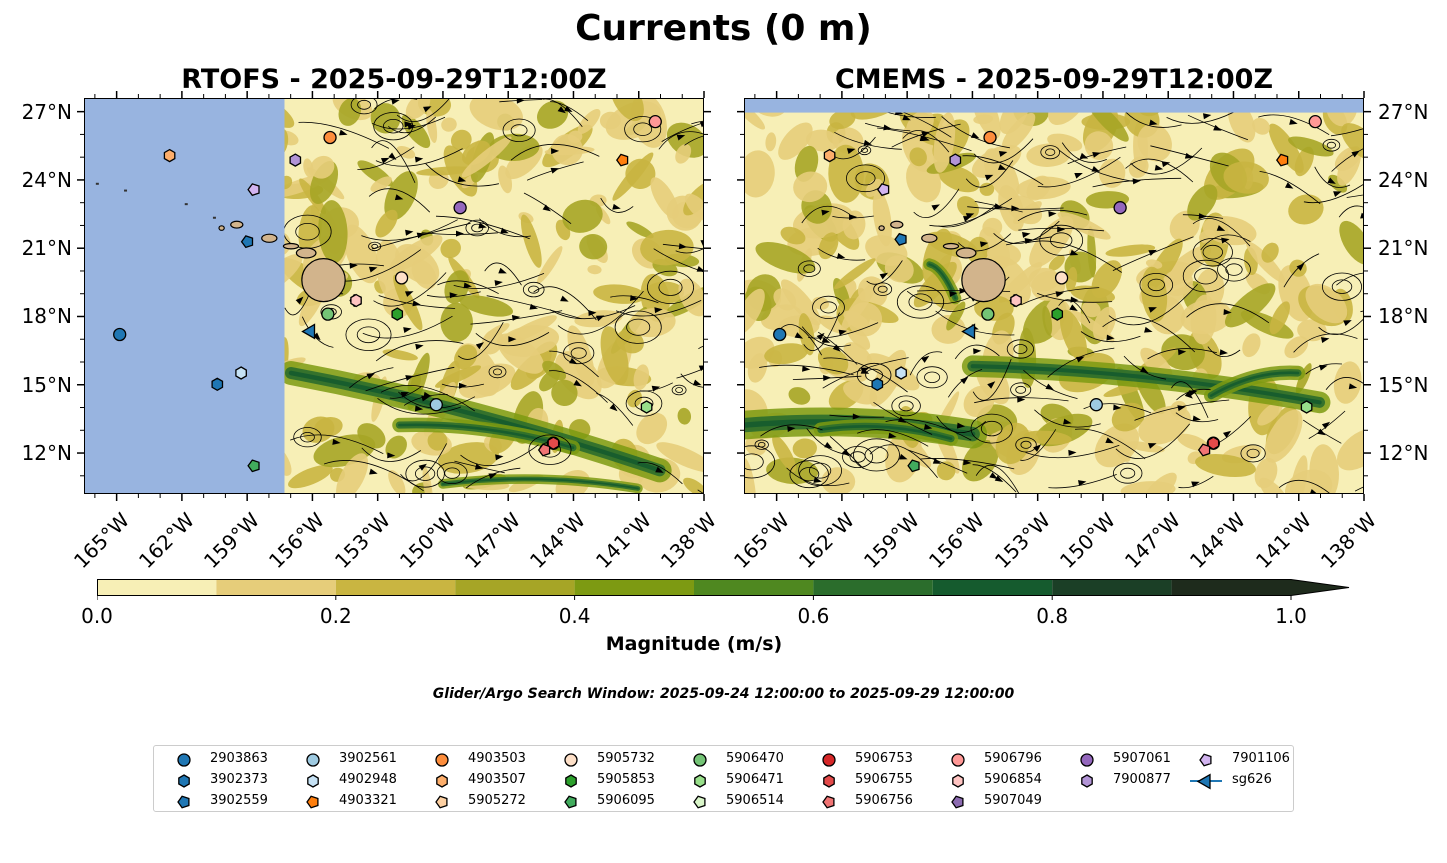 The height and width of the screenshot is (863, 1447). Describe the element at coordinates (497, 779) in the screenshot. I see `legend-label: 4903507` at that location.